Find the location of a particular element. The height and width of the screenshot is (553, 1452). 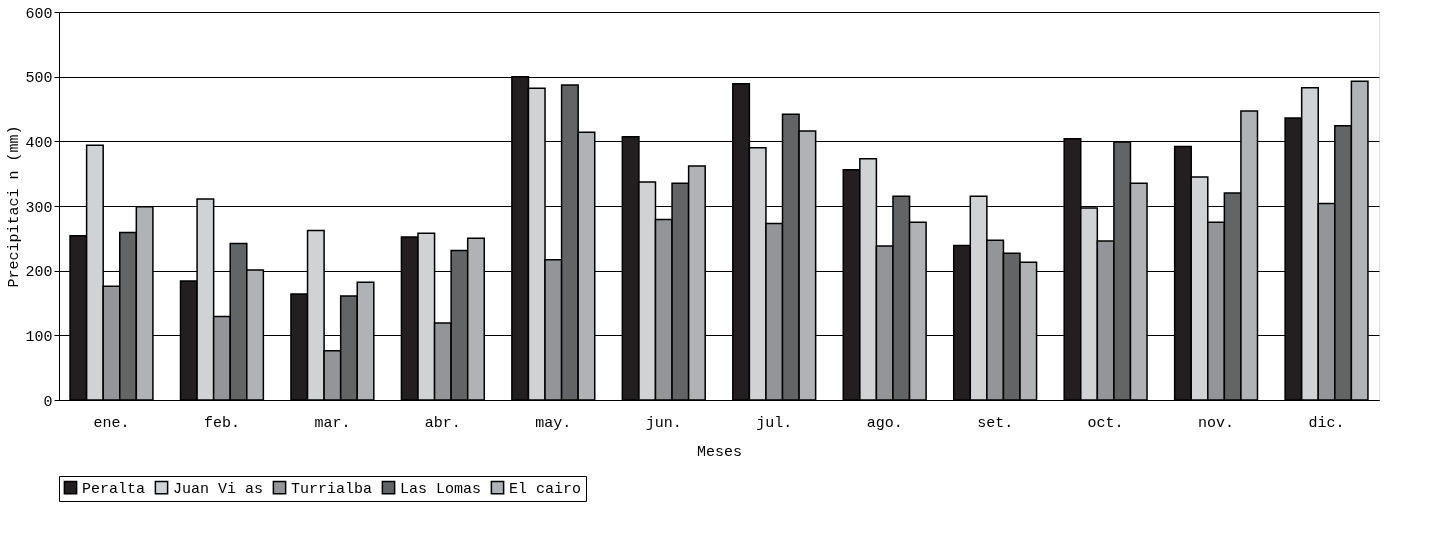

y-tick-label: 100 is located at coordinates (39, 337).